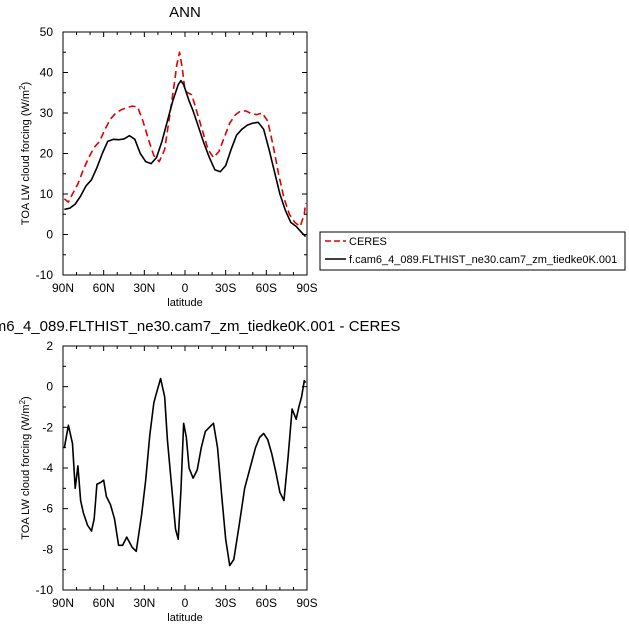  Describe the element at coordinates (47, 549) in the screenshot. I see `y-tick-label: -8` at that location.